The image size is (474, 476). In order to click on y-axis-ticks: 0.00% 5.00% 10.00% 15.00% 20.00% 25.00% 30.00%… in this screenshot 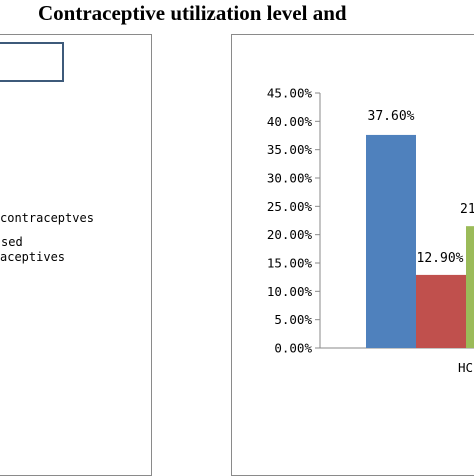, I will do `click(293, 221)`.